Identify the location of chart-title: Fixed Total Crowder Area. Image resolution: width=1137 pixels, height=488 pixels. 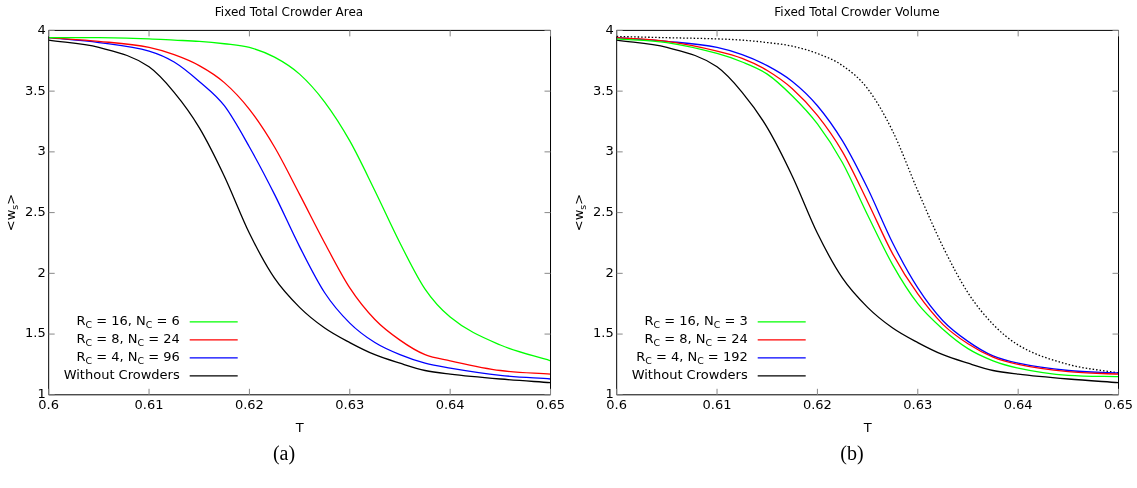
(289, 12).